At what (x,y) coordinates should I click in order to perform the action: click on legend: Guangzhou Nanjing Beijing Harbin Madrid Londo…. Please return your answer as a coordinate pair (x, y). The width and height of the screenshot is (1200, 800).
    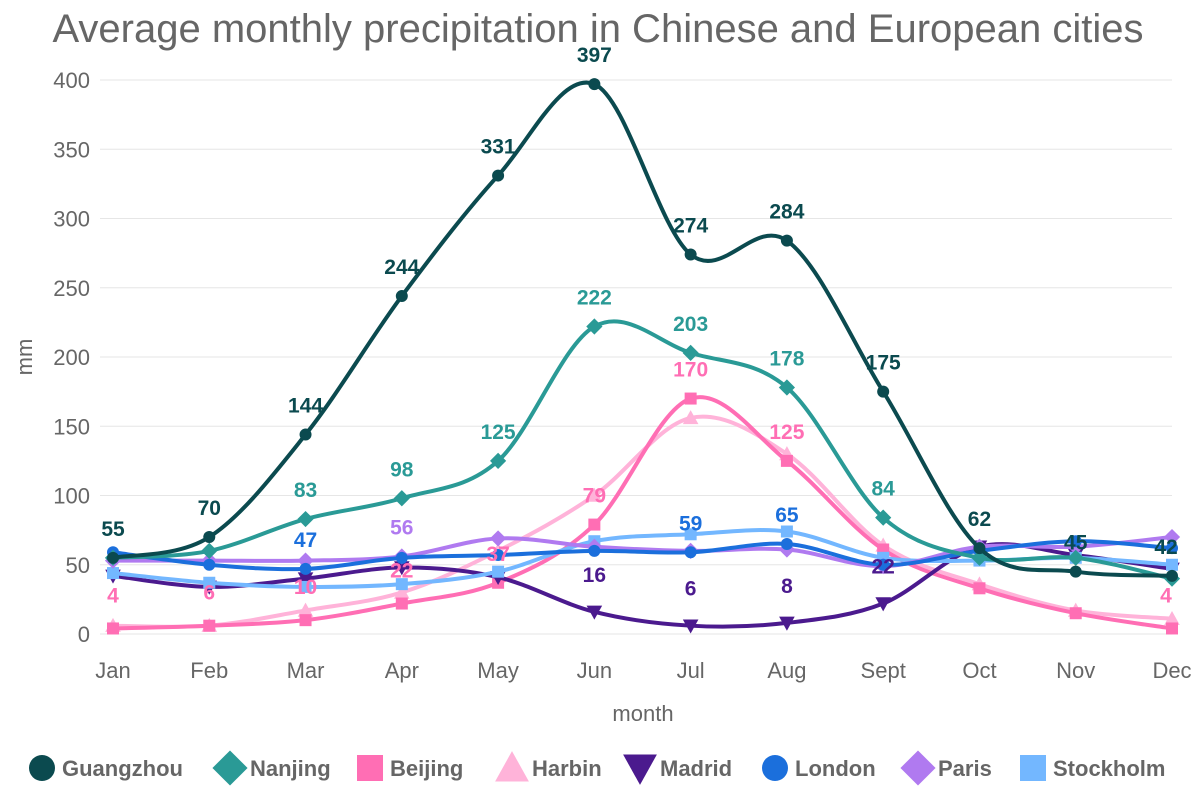
    Looking at the image, I should click on (597, 768).